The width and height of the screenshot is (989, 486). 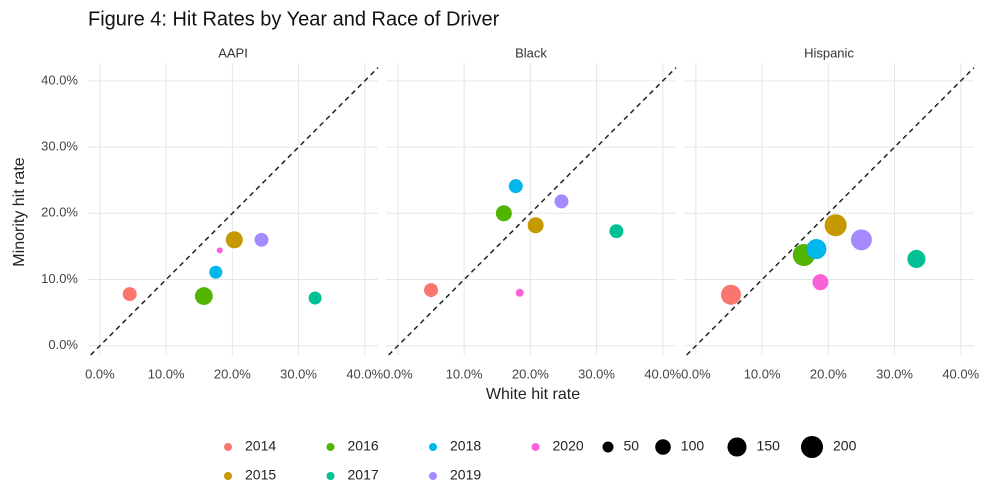 What do you see at coordinates (531, 52) in the screenshot?
I see `facet-label: Black` at bounding box center [531, 52].